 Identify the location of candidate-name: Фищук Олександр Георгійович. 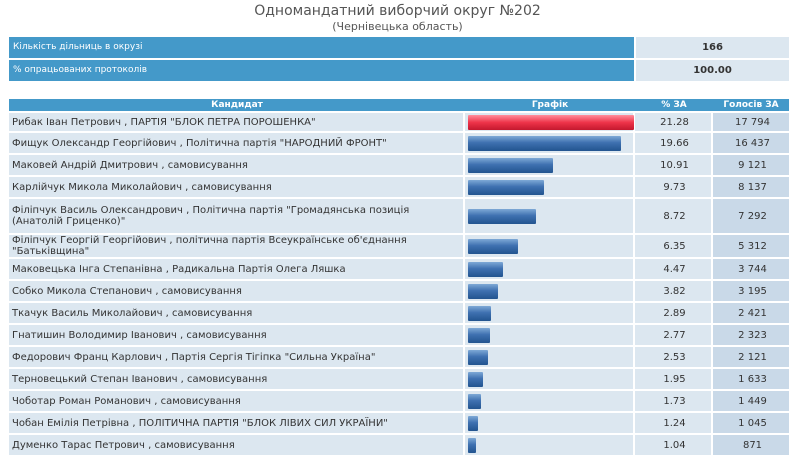
(94, 143).